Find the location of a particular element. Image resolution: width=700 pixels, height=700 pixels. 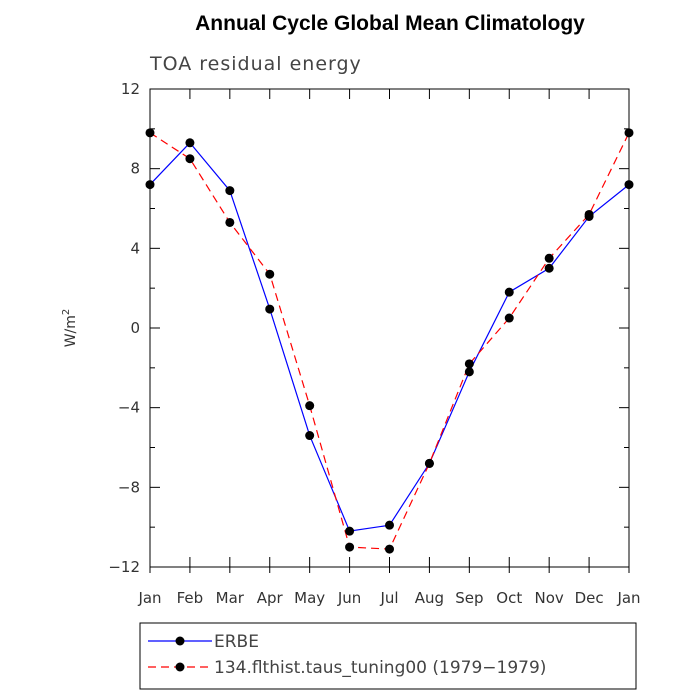

legend-label-1: 134.flthist.taus_tuning00 (1979−1979) is located at coordinates (380, 668).